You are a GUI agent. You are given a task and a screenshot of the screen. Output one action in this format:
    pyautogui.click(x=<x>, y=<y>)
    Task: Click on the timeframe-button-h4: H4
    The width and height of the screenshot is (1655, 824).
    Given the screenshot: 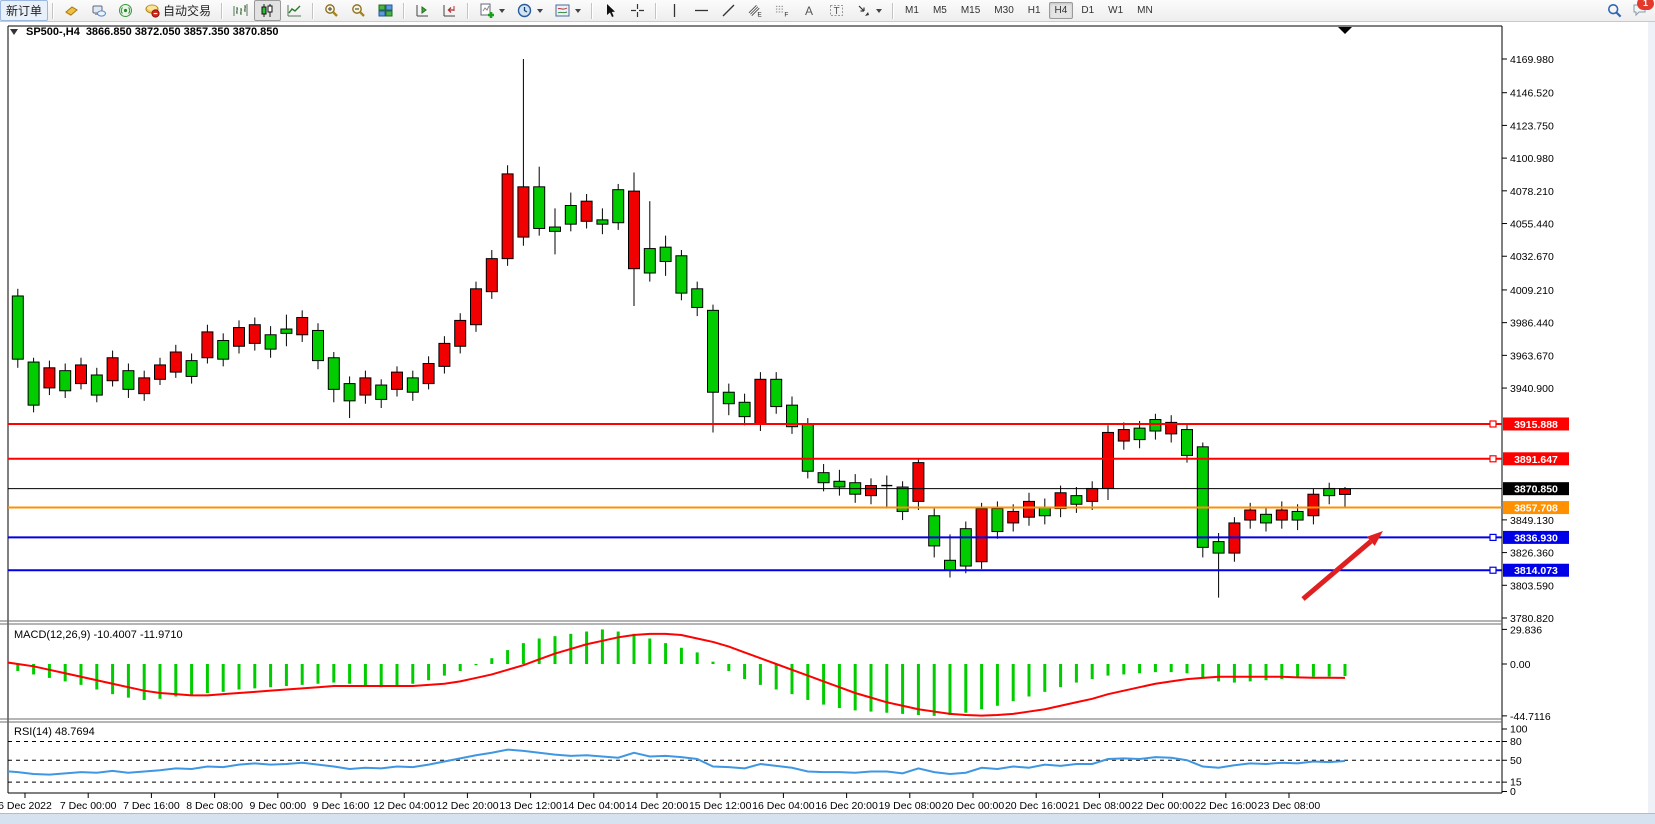 What is the action you would take?
    pyautogui.click(x=1061, y=10)
    